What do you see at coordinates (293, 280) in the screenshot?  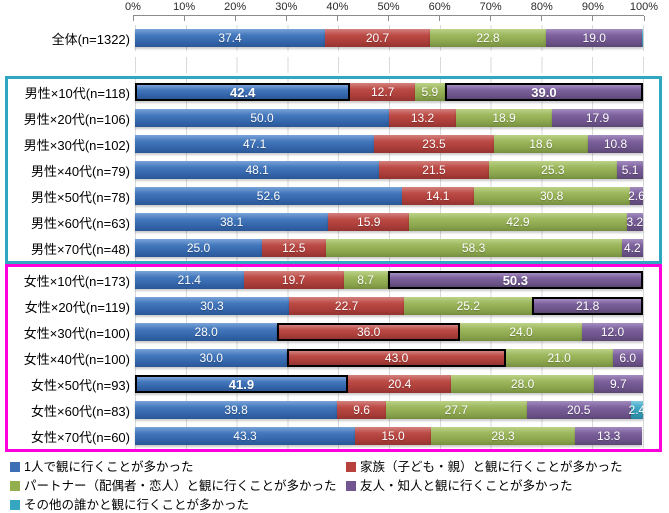 I see `bar-segment: 19.7` at bounding box center [293, 280].